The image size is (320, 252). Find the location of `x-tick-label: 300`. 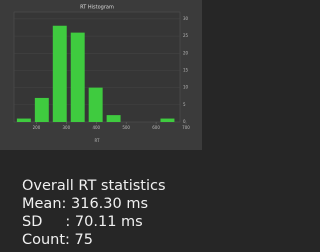

x-tick-label: 300 is located at coordinates (67, 127).